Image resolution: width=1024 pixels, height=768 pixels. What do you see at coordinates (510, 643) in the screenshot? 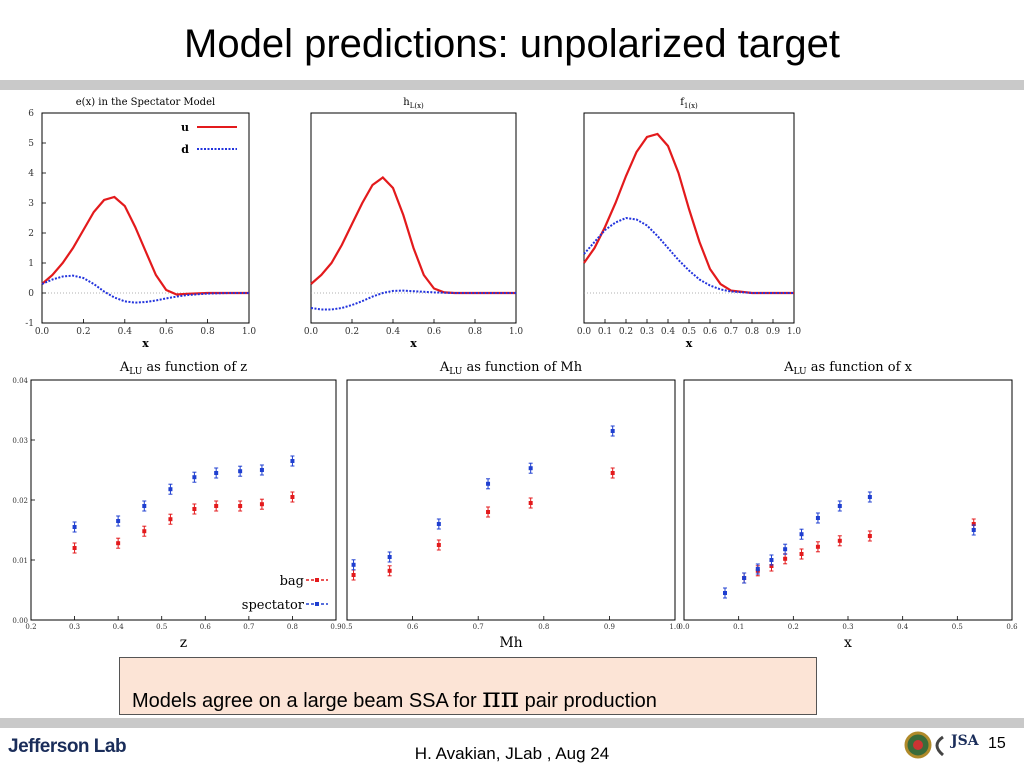
I see `x-axis-label: Mh` at bounding box center [510, 643].